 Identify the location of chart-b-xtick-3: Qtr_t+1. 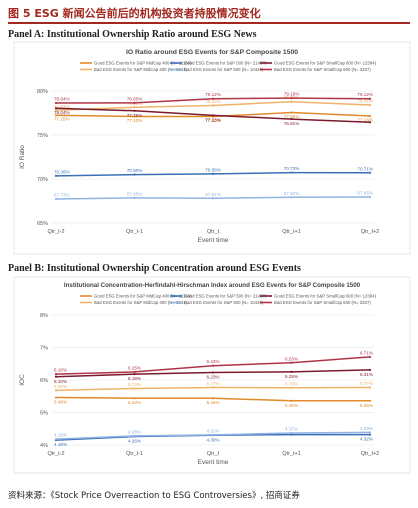
(291, 454).